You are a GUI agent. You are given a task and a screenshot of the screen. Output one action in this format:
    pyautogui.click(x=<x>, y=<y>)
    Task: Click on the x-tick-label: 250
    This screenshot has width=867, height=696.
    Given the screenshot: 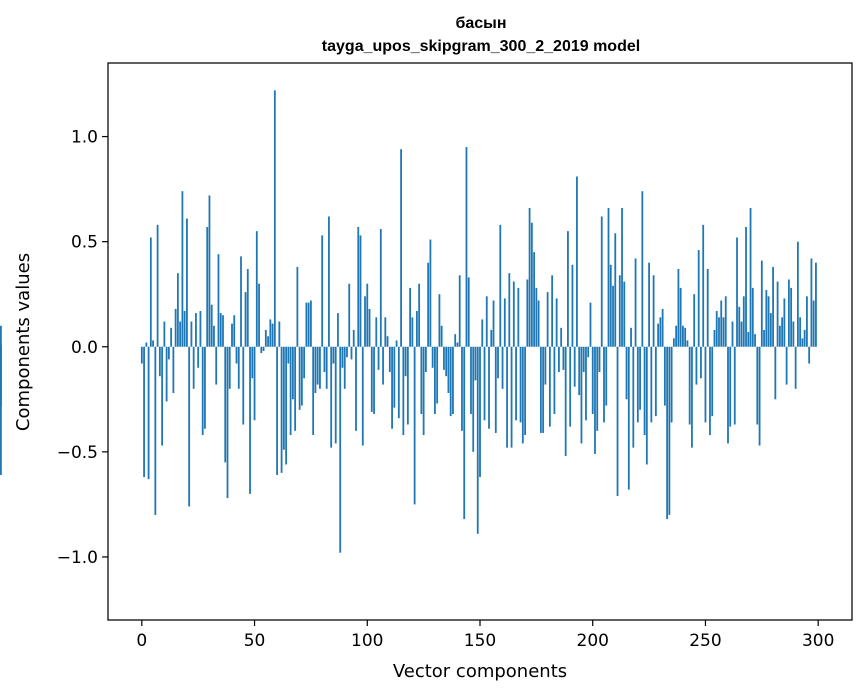 What is the action you would take?
    pyautogui.click(x=705, y=641)
    